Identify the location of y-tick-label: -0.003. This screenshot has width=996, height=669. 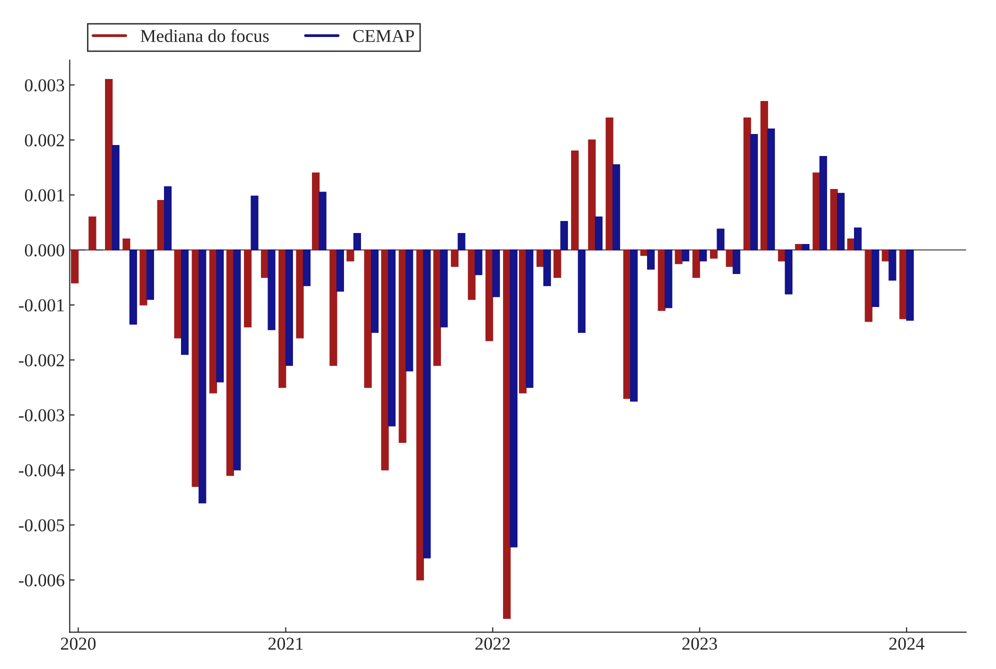
(41, 415).